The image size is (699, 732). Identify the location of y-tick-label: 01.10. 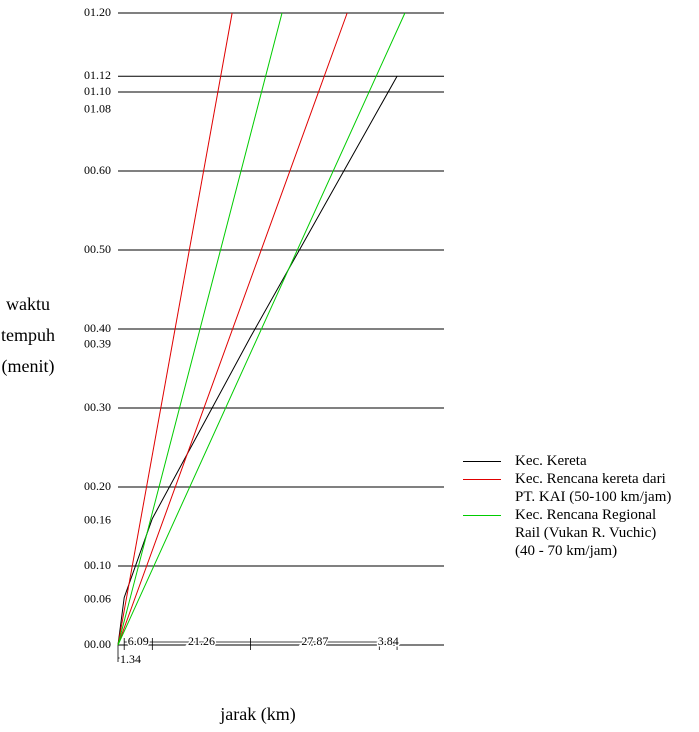
(97, 91).